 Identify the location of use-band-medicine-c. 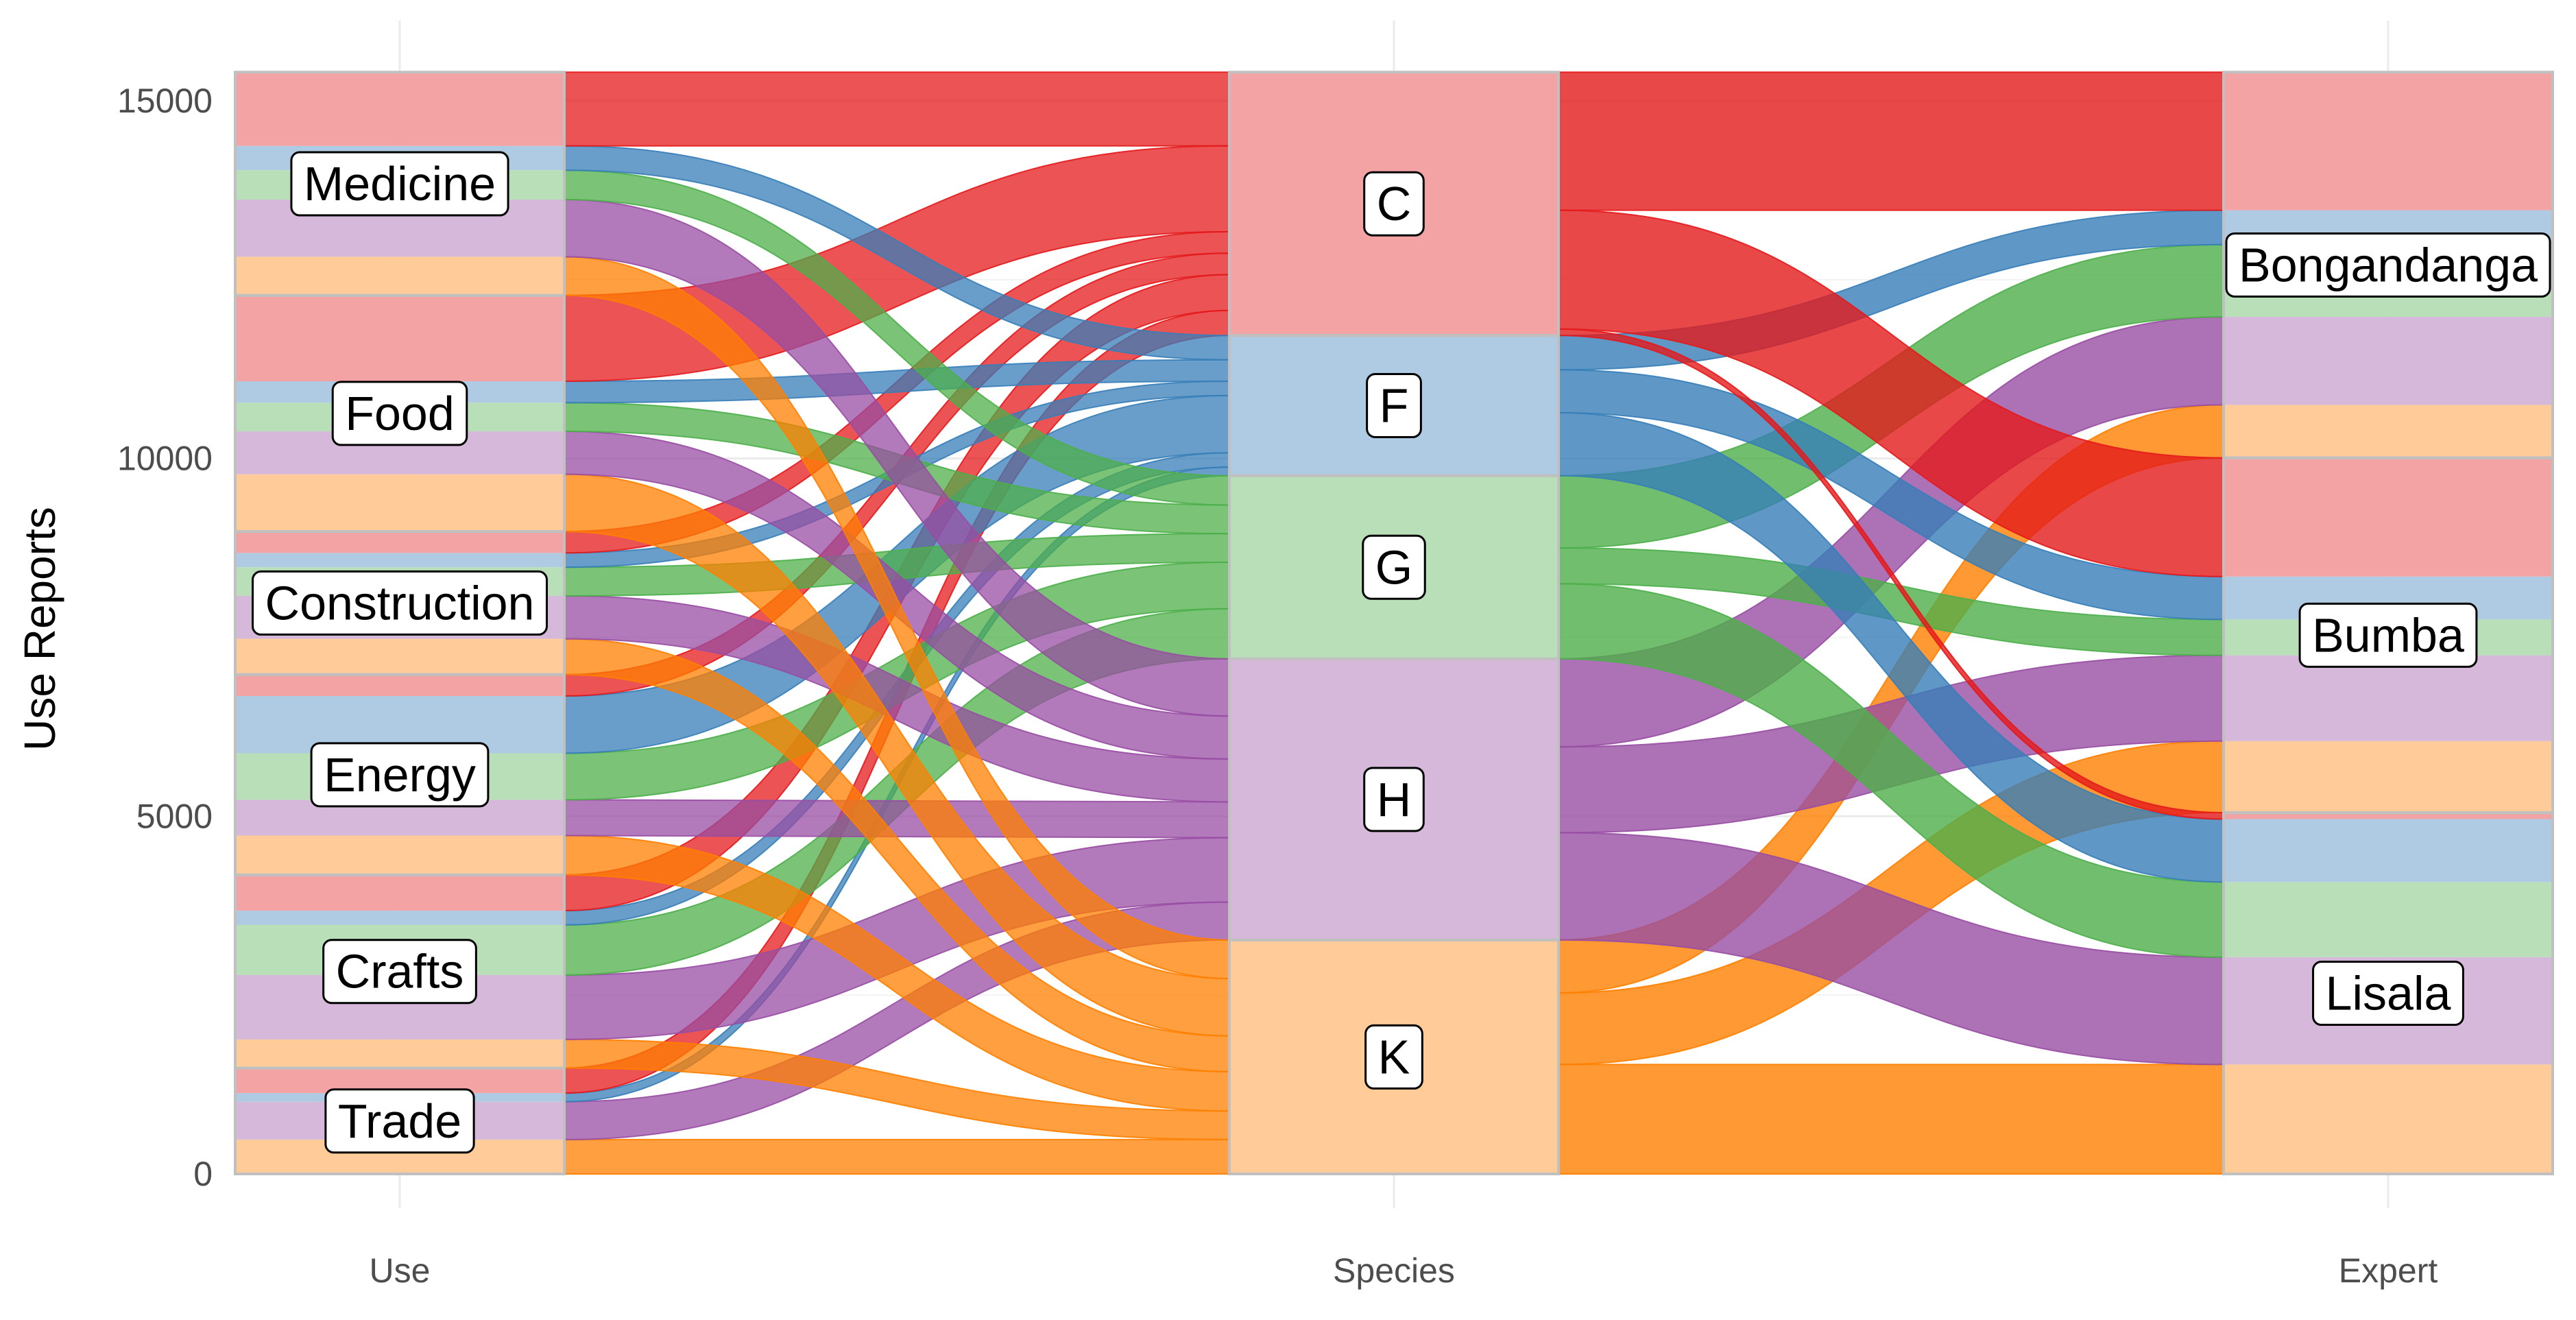
(400, 109).